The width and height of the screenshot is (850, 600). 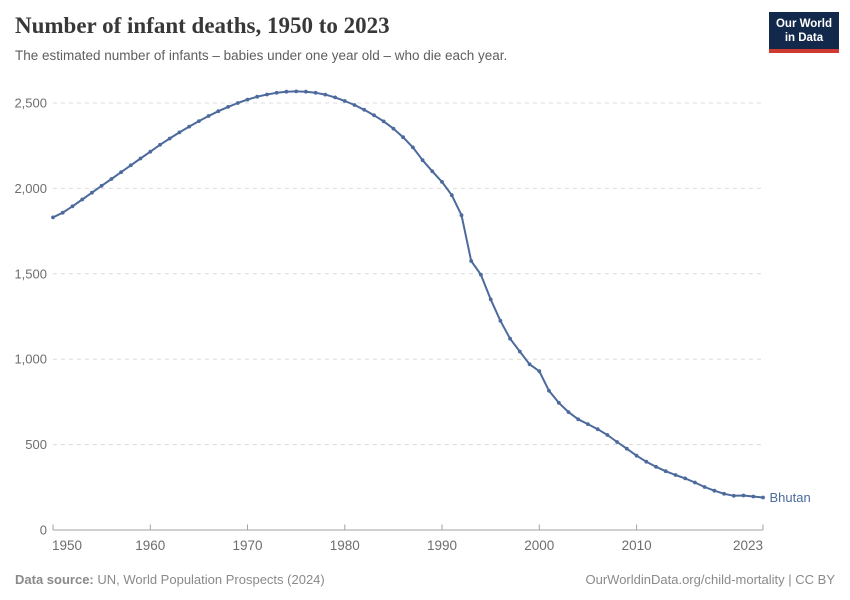 What do you see at coordinates (43, 530) in the screenshot?
I see `svg-text: 0` at bounding box center [43, 530].